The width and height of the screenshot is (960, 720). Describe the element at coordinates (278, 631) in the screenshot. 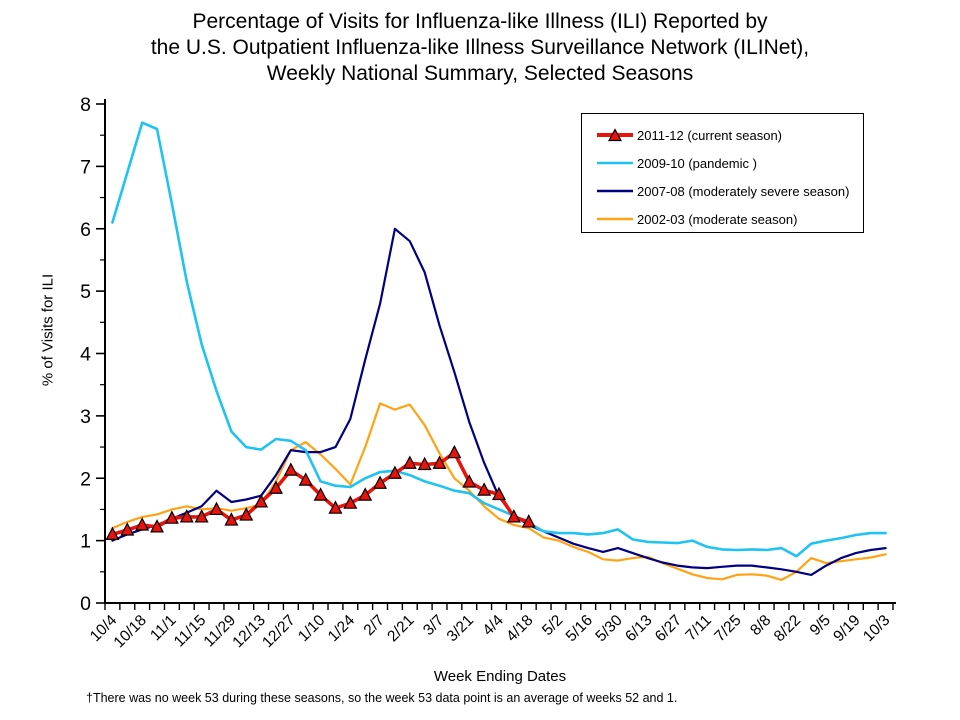

I see `x-tick-label: 12/27` at that location.